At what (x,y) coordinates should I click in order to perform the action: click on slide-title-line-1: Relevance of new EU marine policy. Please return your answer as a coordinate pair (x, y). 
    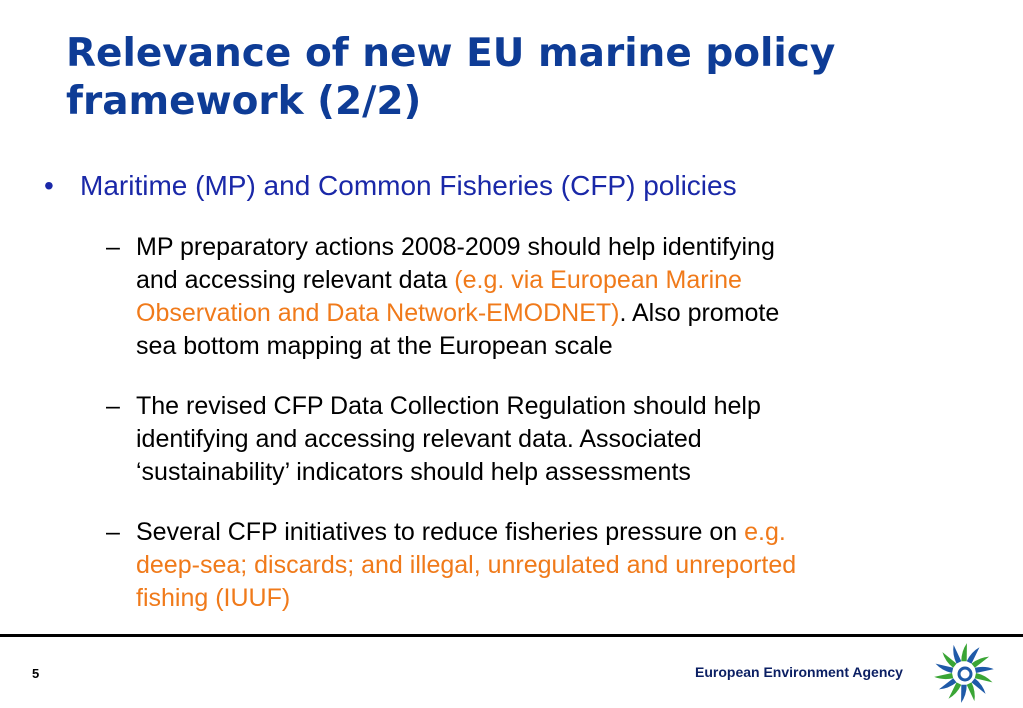
    Looking at the image, I should click on (451, 53).